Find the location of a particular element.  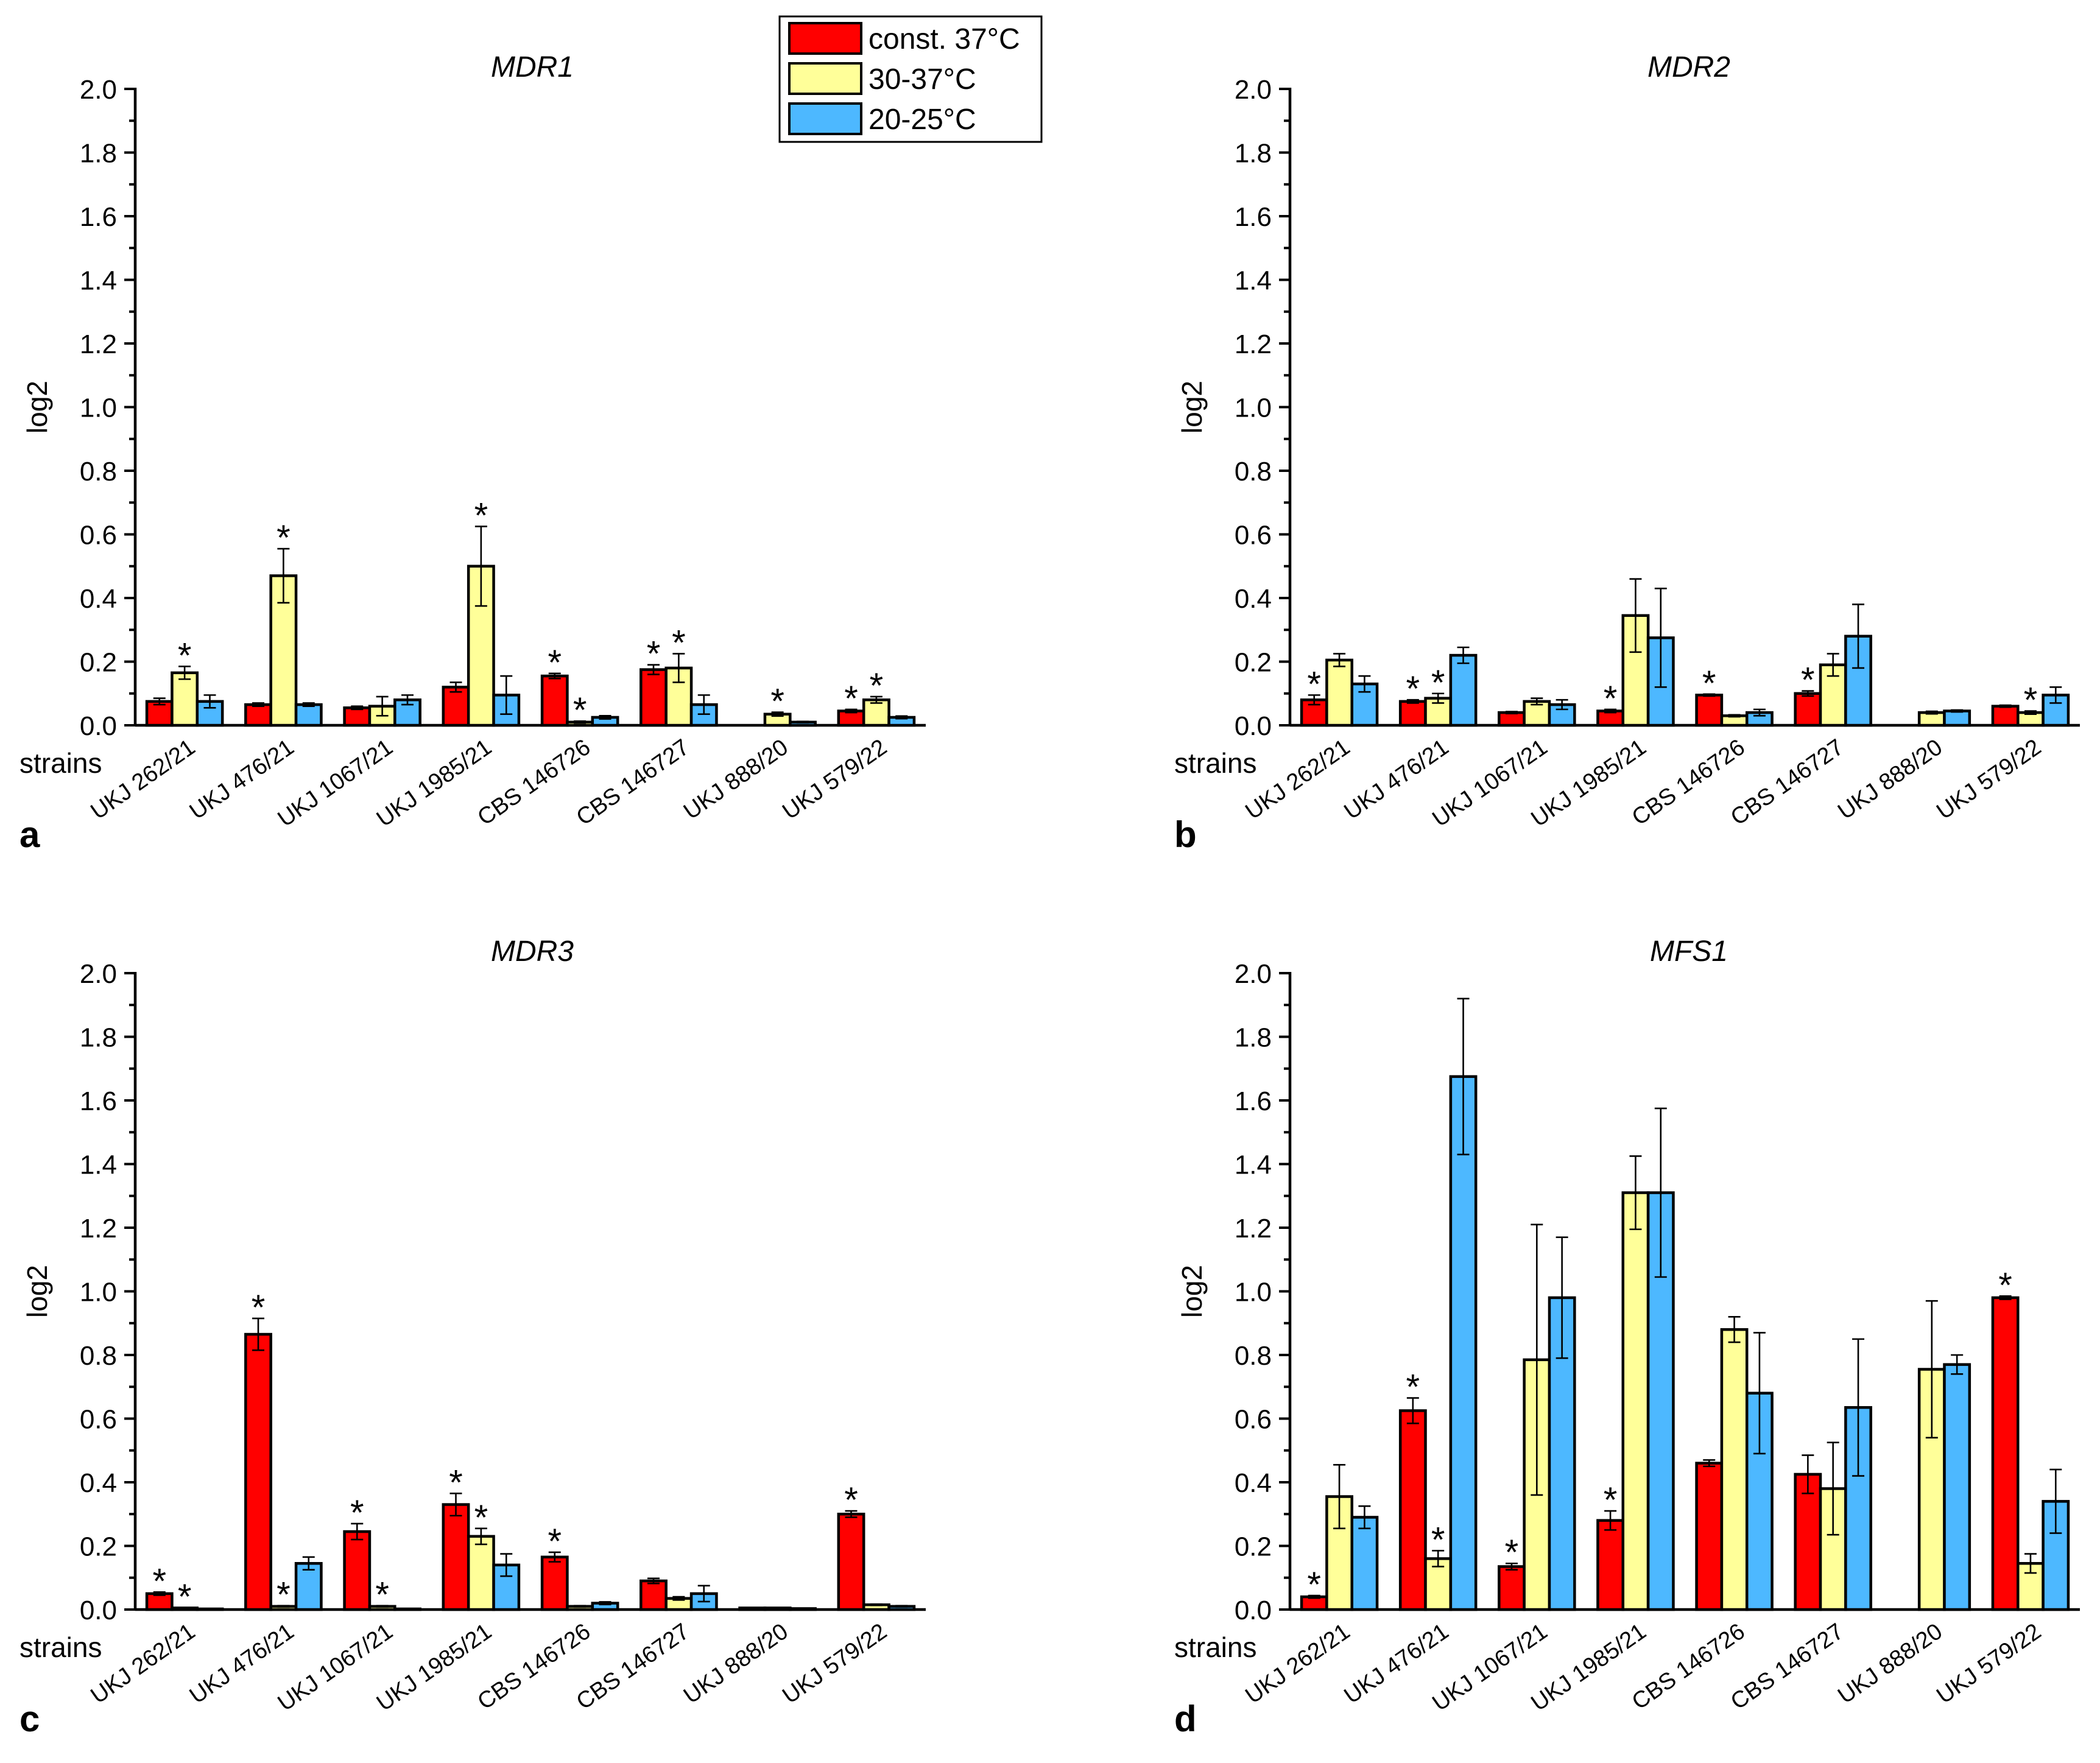

y-tick-label: 1.0 is located at coordinates (1254, 1292).